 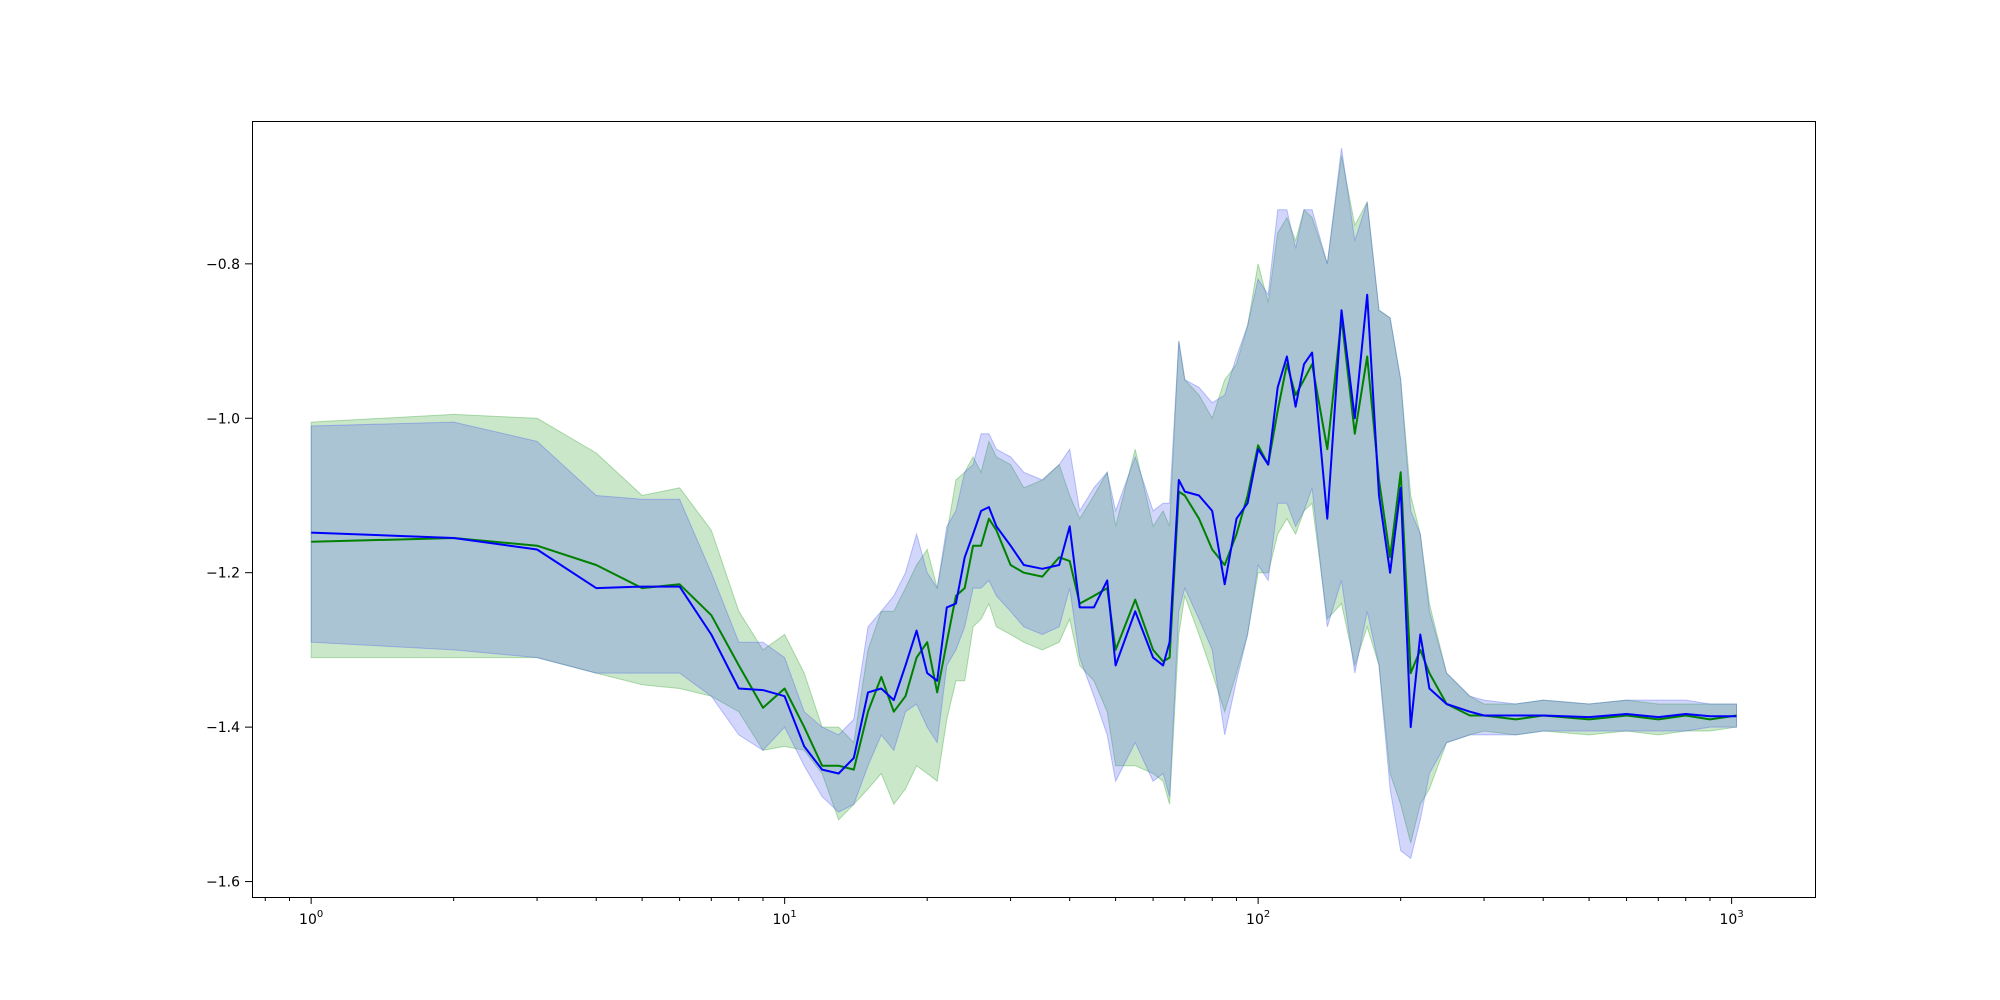 I want to click on y-tick-label: −0.8, so click(x=223, y=265).